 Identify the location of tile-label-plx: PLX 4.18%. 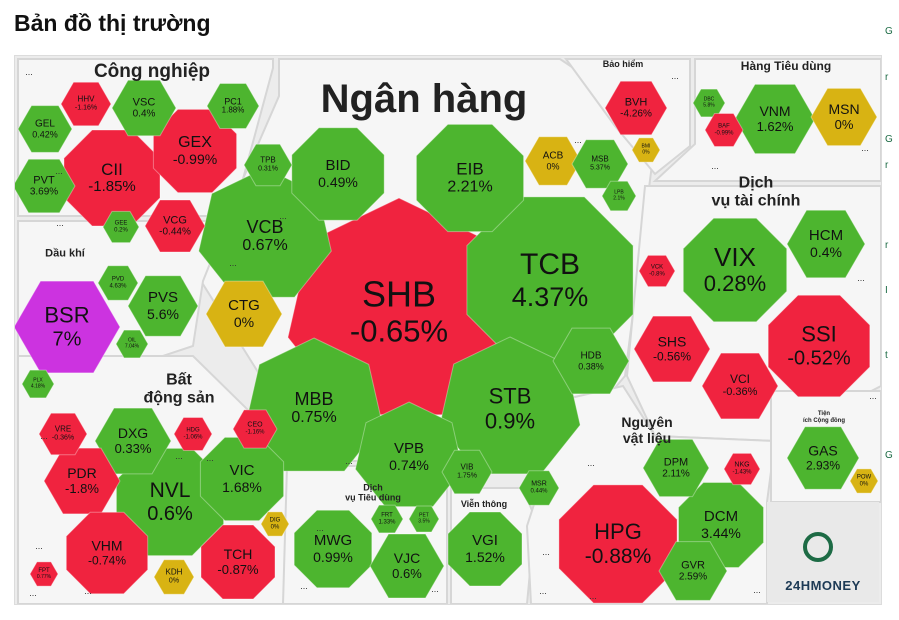
(38, 383).